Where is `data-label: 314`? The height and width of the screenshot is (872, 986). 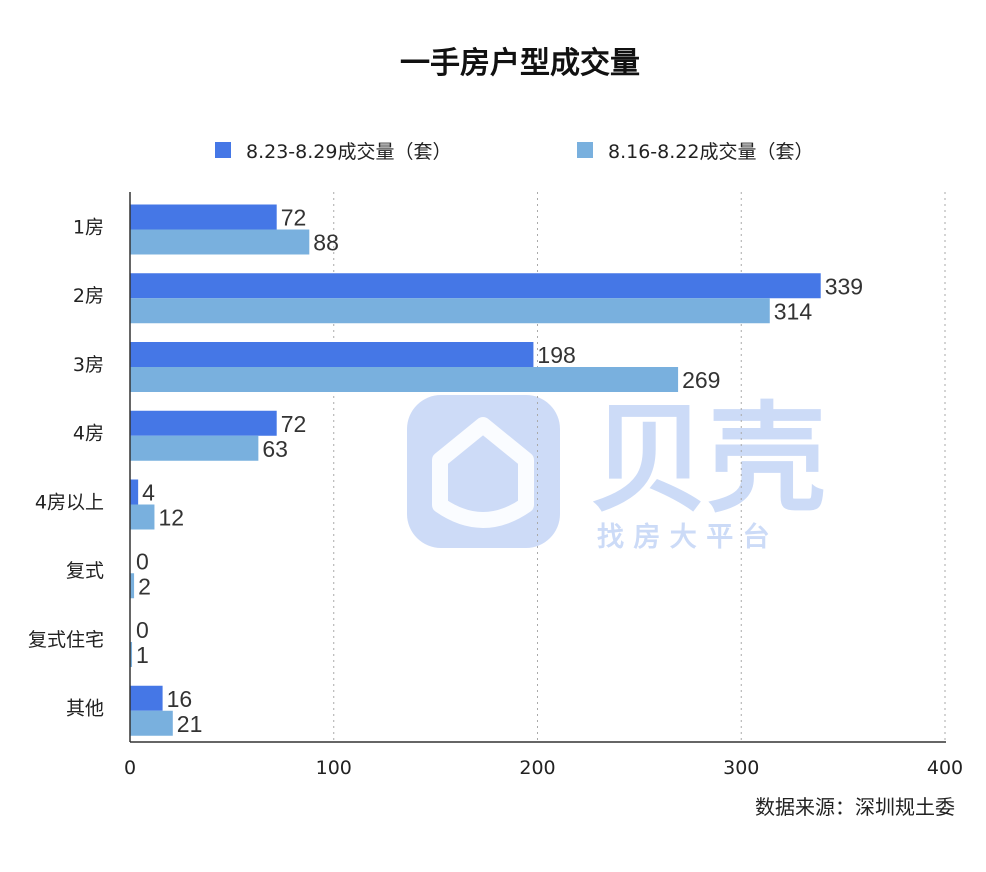 data-label: 314 is located at coordinates (793, 311).